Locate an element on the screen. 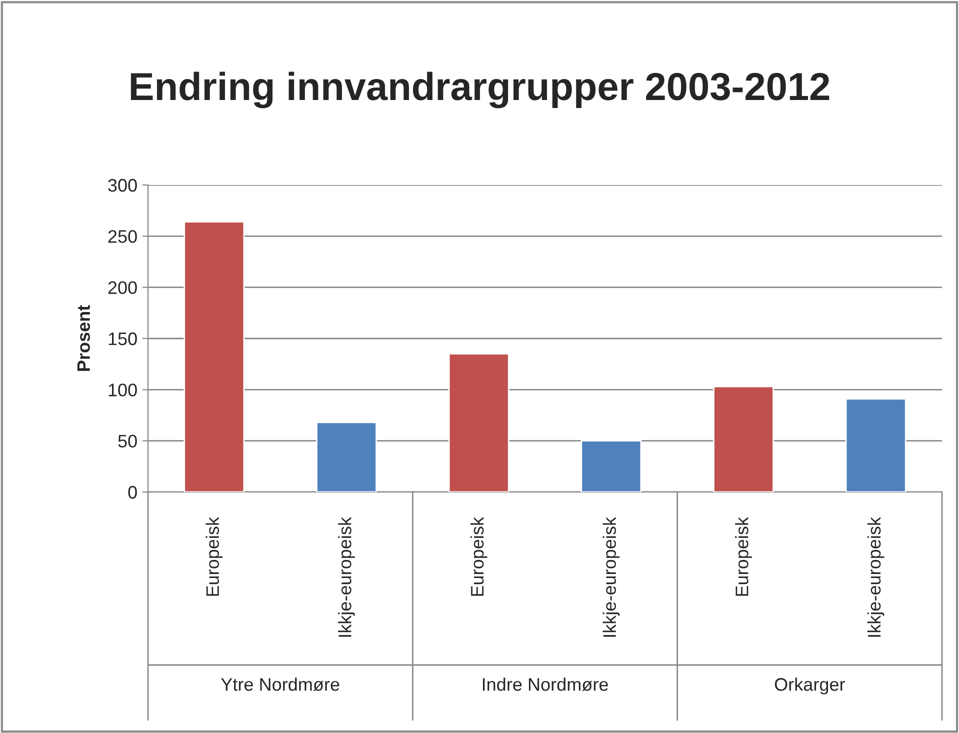 The width and height of the screenshot is (959, 733). y-tick-label: 250 is located at coordinates (122, 236).